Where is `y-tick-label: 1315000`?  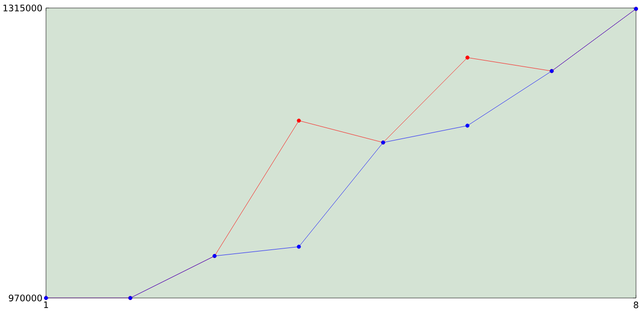 y-tick-label: 1315000 is located at coordinates (23, 8).